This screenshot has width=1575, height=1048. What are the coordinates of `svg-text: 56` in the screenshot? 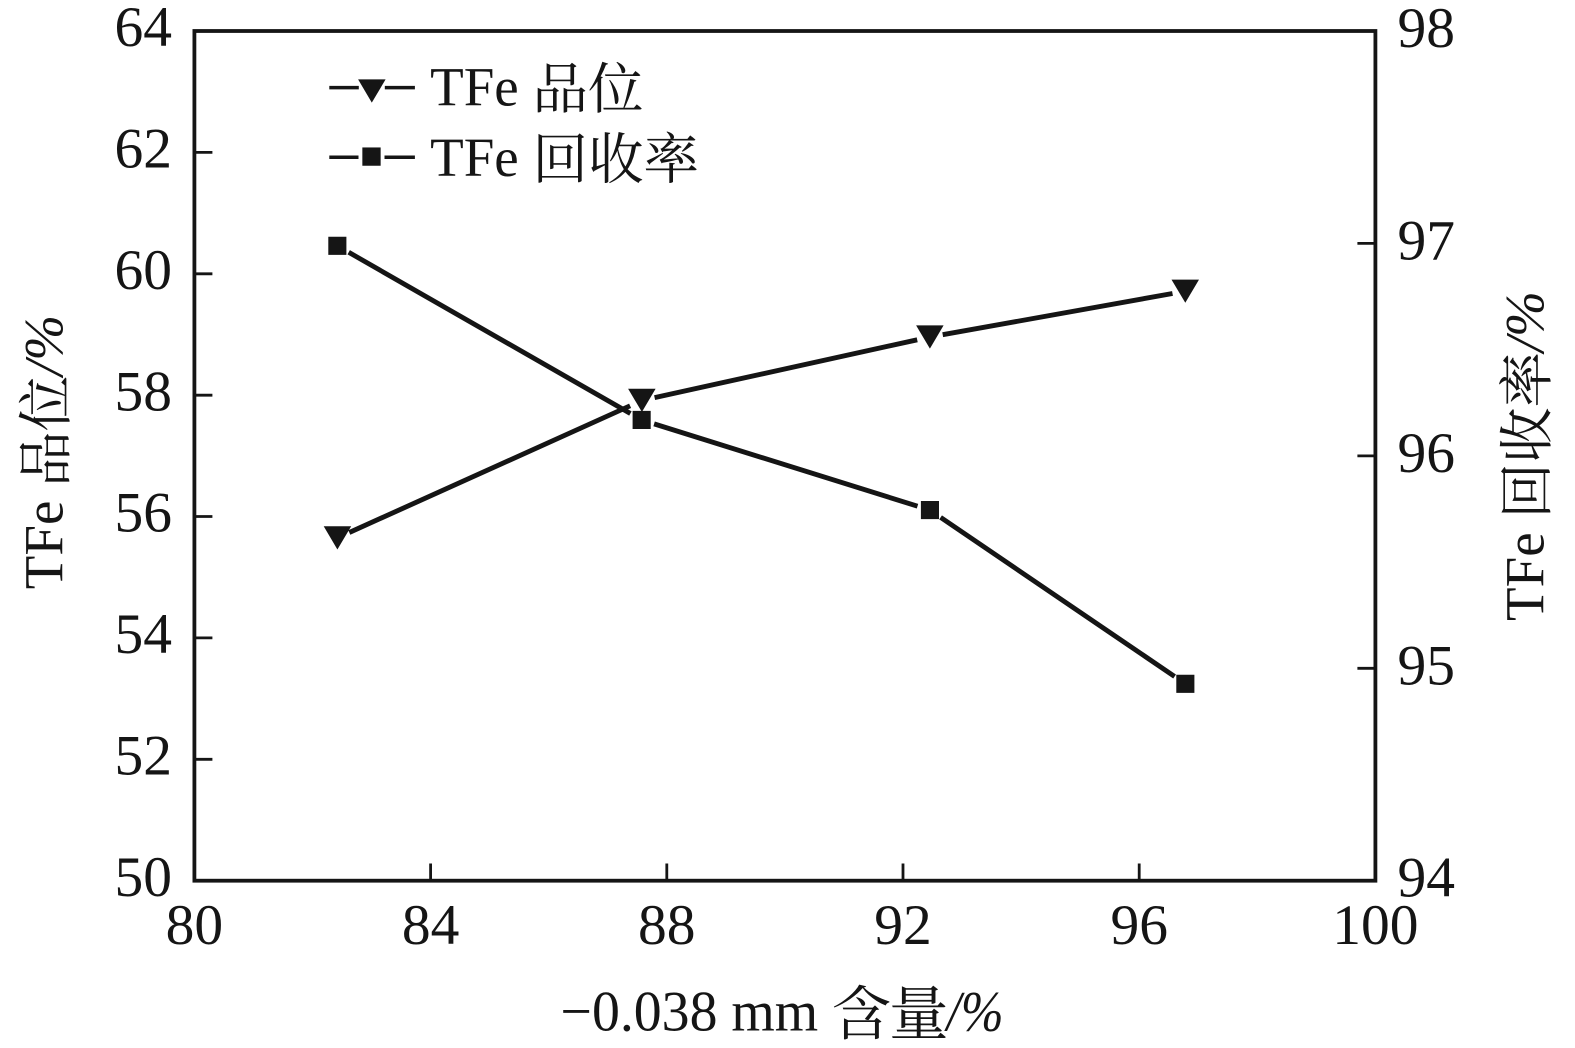 It's located at (144, 513).